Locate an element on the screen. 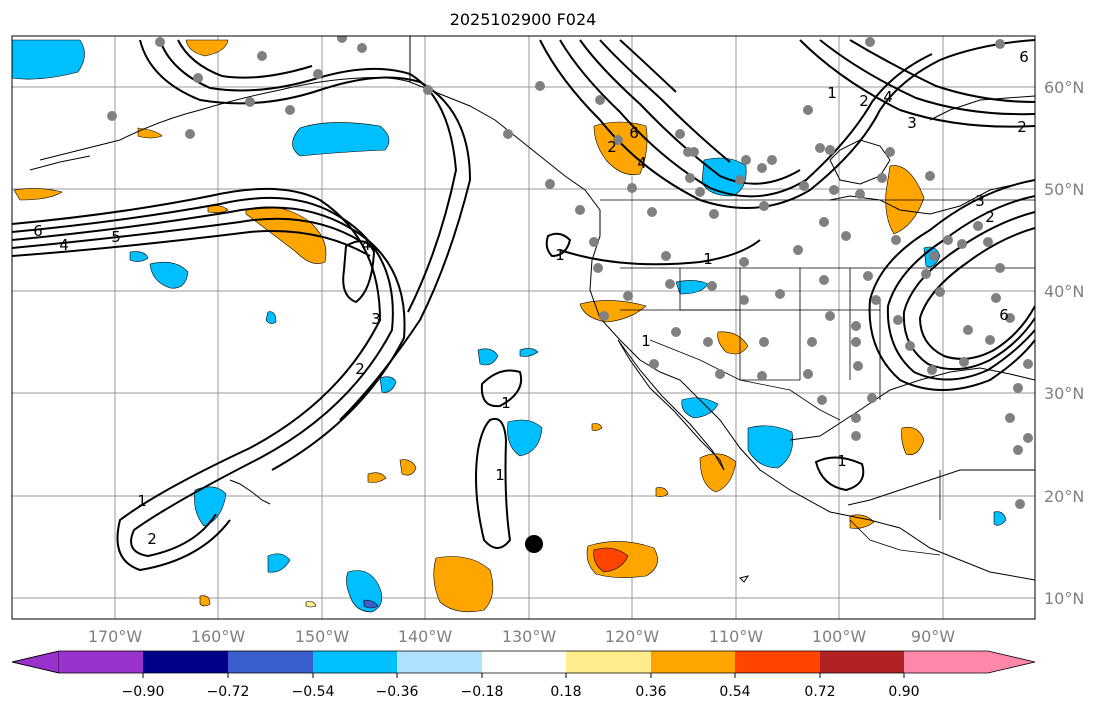 This screenshot has width=1105, height=712. lon-label: 140°W is located at coordinates (425, 636).